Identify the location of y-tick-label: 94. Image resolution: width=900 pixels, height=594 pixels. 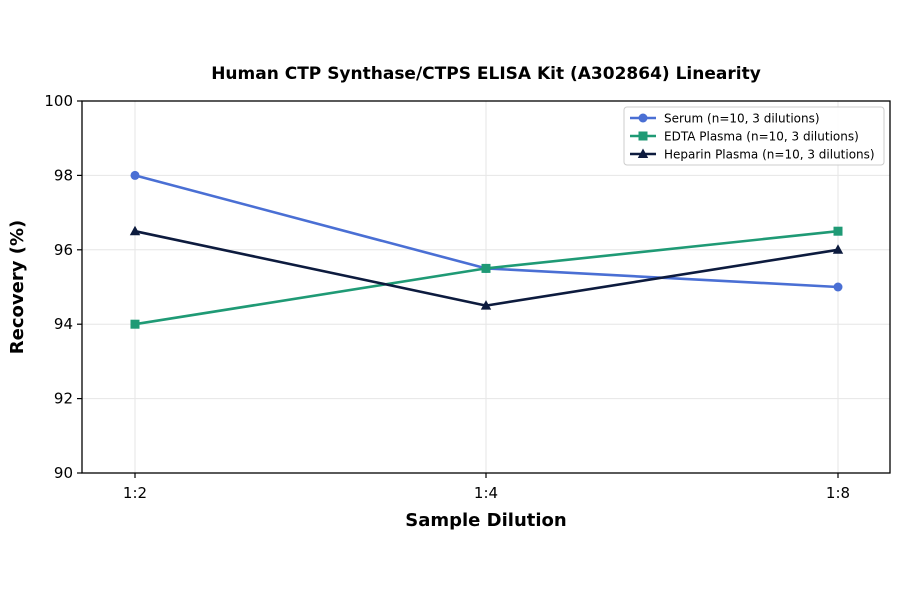
(63, 324).